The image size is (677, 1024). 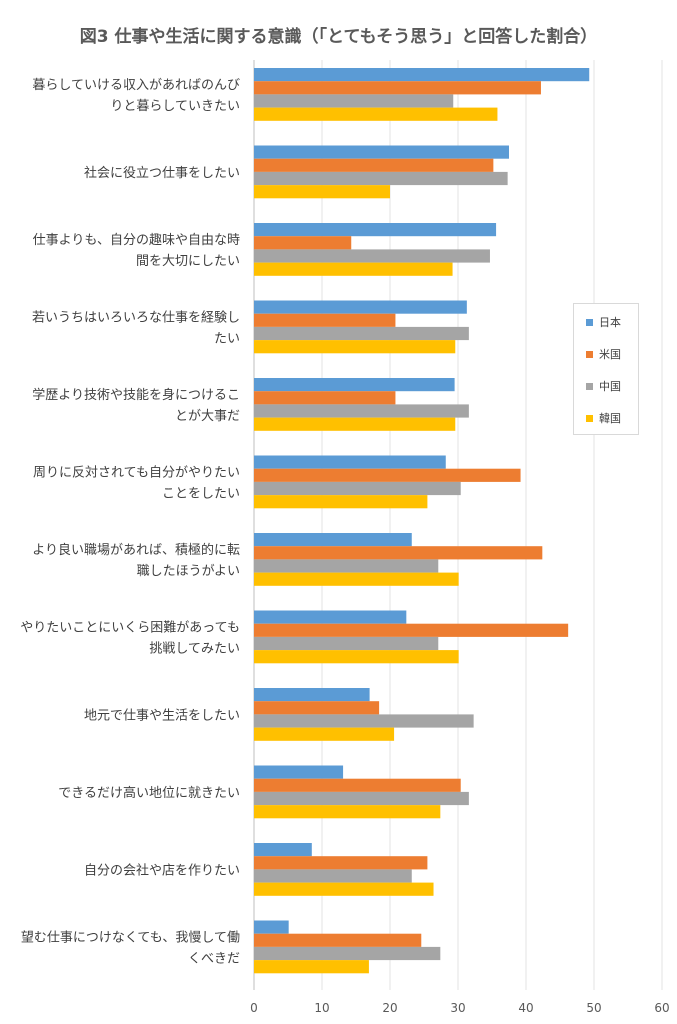 What do you see at coordinates (227, 338) in the screenshot?
I see `category-label: たい` at bounding box center [227, 338].